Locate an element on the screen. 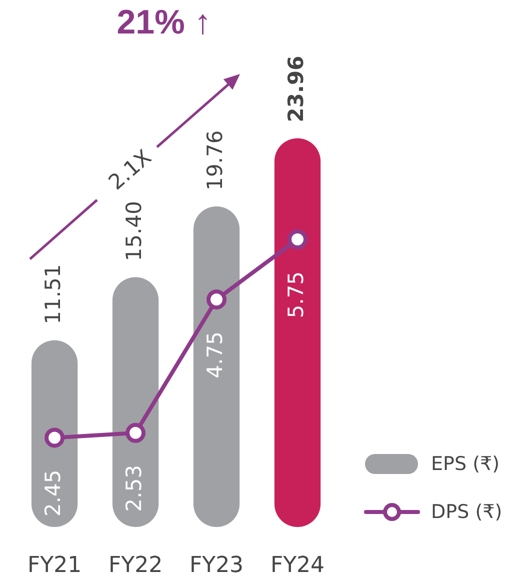 The width and height of the screenshot is (526, 583). text: 21% ↑ is located at coordinates (164, 22).